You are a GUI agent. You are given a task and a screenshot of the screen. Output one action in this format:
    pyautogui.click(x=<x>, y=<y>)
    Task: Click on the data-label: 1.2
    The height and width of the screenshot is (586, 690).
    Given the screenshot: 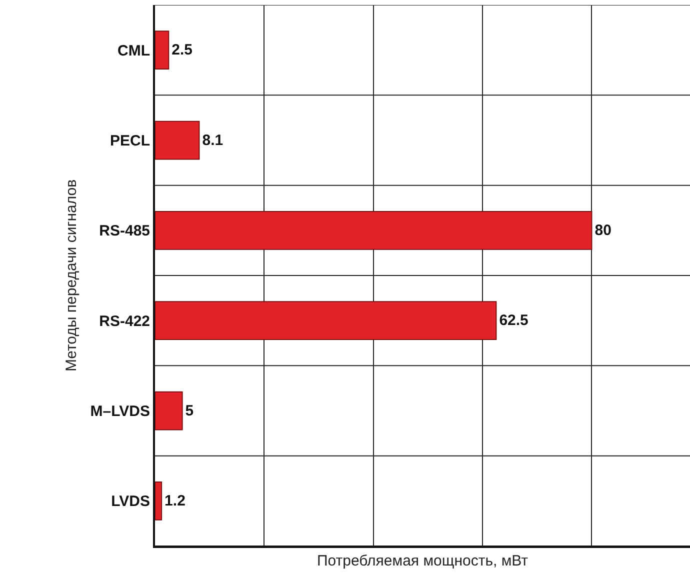 What is the action you would take?
    pyautogui.click(x=175, y=501)
    